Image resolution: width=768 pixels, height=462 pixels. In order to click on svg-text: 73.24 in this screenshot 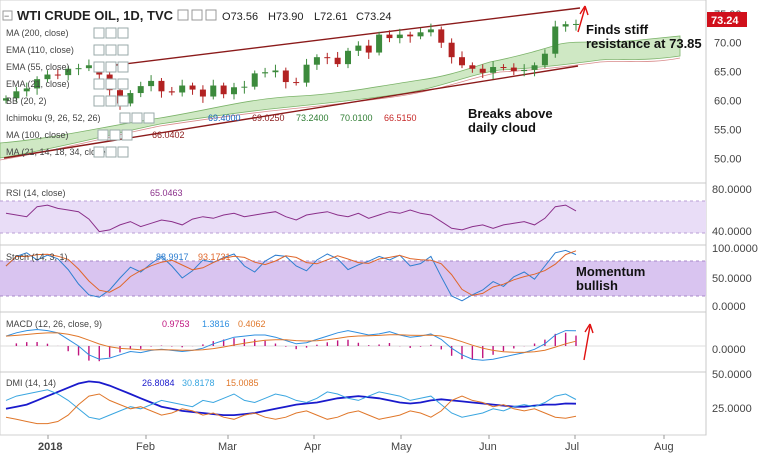, I will do `click(725, 21)`.